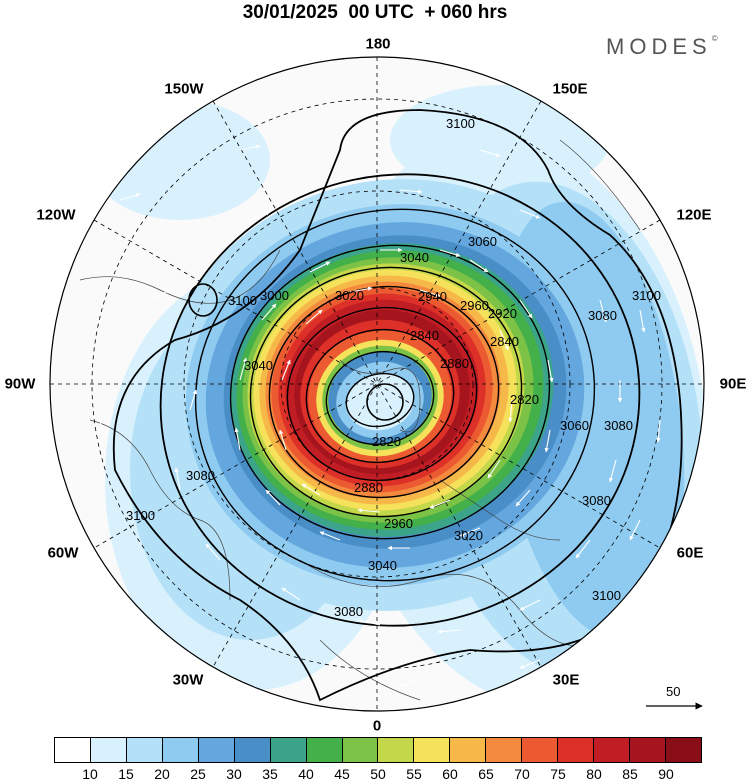  I want to click on colorbar-tick-label: 40, so click(306, 774).